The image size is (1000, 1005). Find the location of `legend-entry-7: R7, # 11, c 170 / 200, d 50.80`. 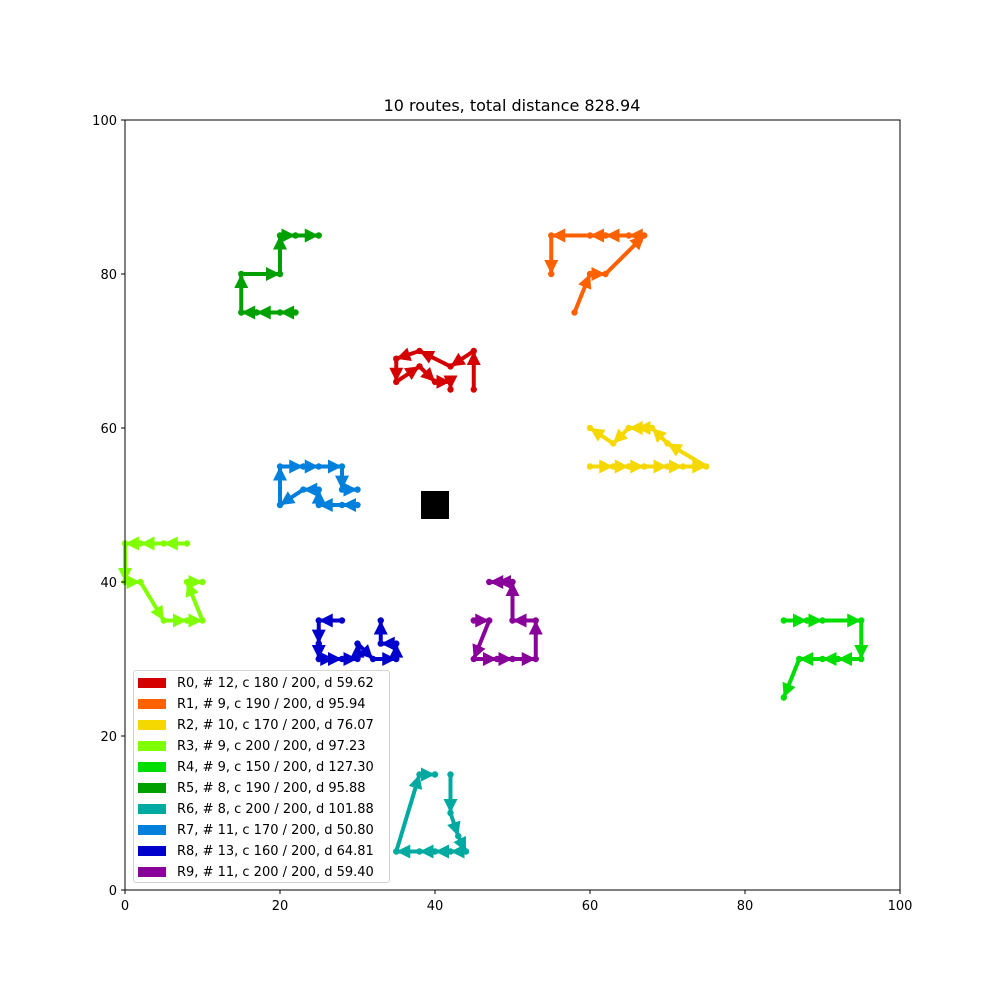

legend-entry-7: R7, # 11, c 170 / 200, d 50.80 is located at coordinates (256, 830).